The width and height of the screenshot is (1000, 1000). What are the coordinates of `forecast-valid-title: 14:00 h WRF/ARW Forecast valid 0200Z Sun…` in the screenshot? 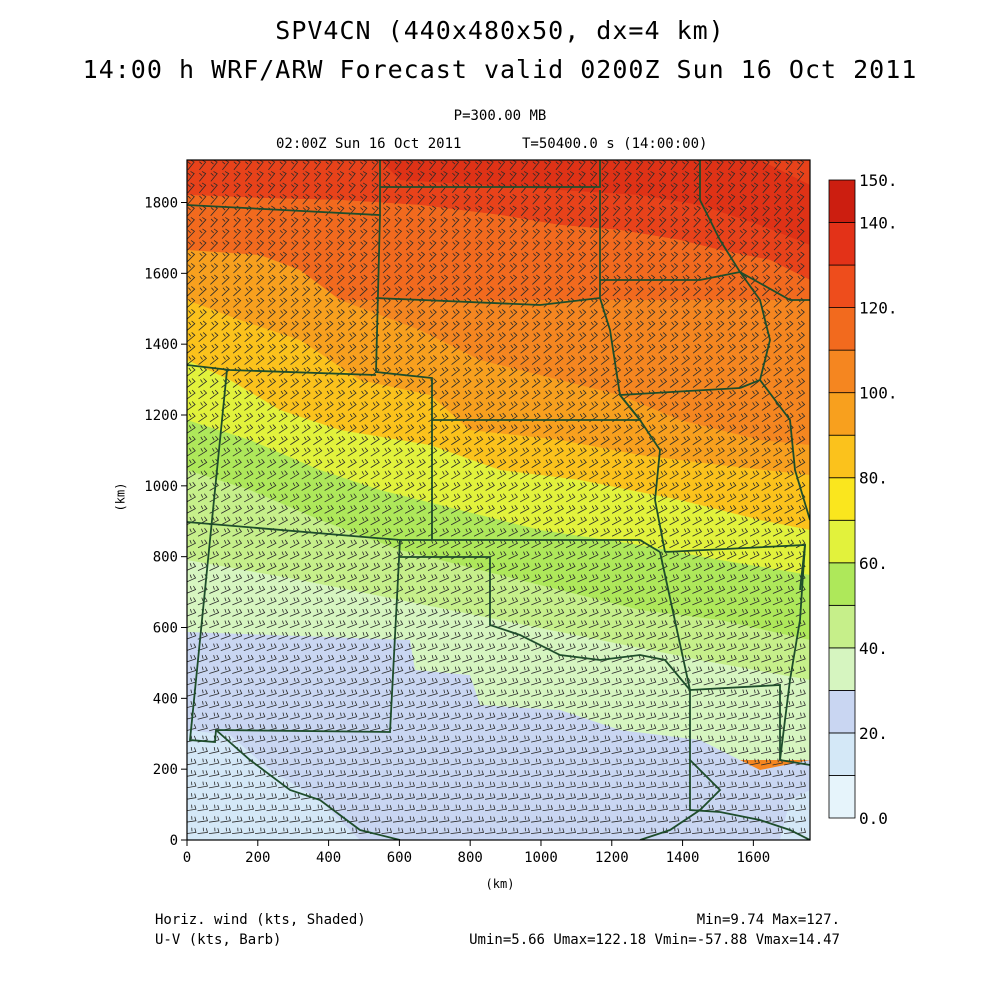 It's located at (500, 69).